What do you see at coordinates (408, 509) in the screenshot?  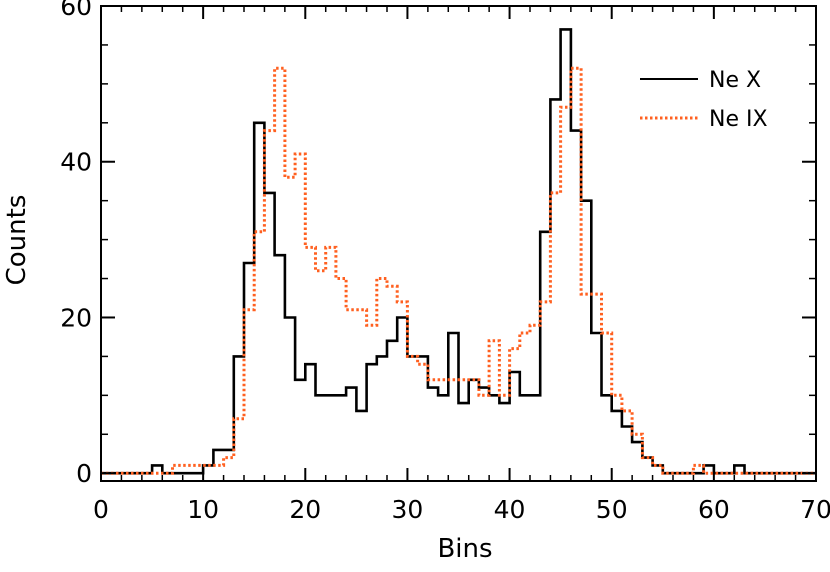 I see `x-tick-label: 30` at bounding box center [408, 509].